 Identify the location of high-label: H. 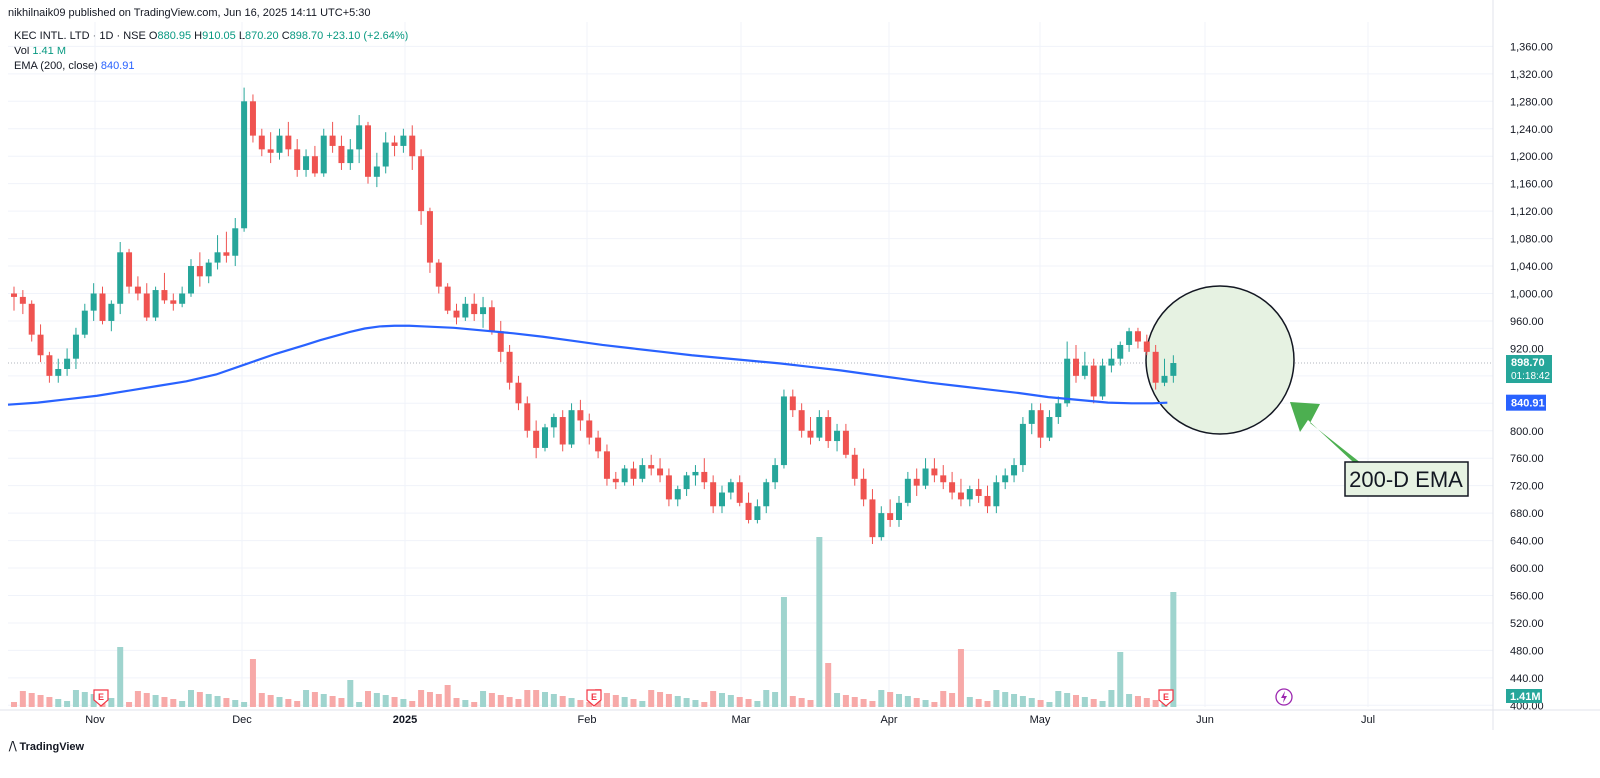
(198, 36).